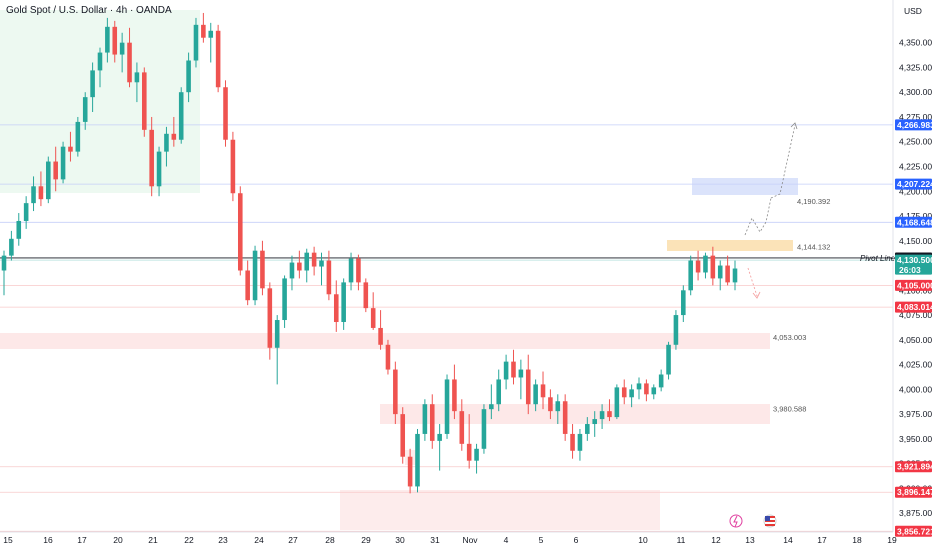 This screenshot has width=932, height=550. What do you see at coordinates (789, 409) in the screenshot?
I see `annotation-label: 3,980.588` at bounding box center [789, 409].